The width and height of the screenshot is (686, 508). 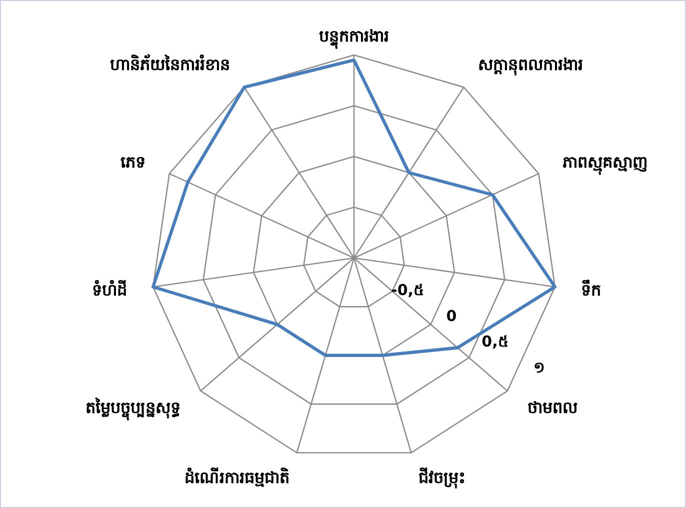 I want to click on spoke-label: តម្លៃបច្ចុប្បន្នសុទ្ធ, so click(x=133, y=409).